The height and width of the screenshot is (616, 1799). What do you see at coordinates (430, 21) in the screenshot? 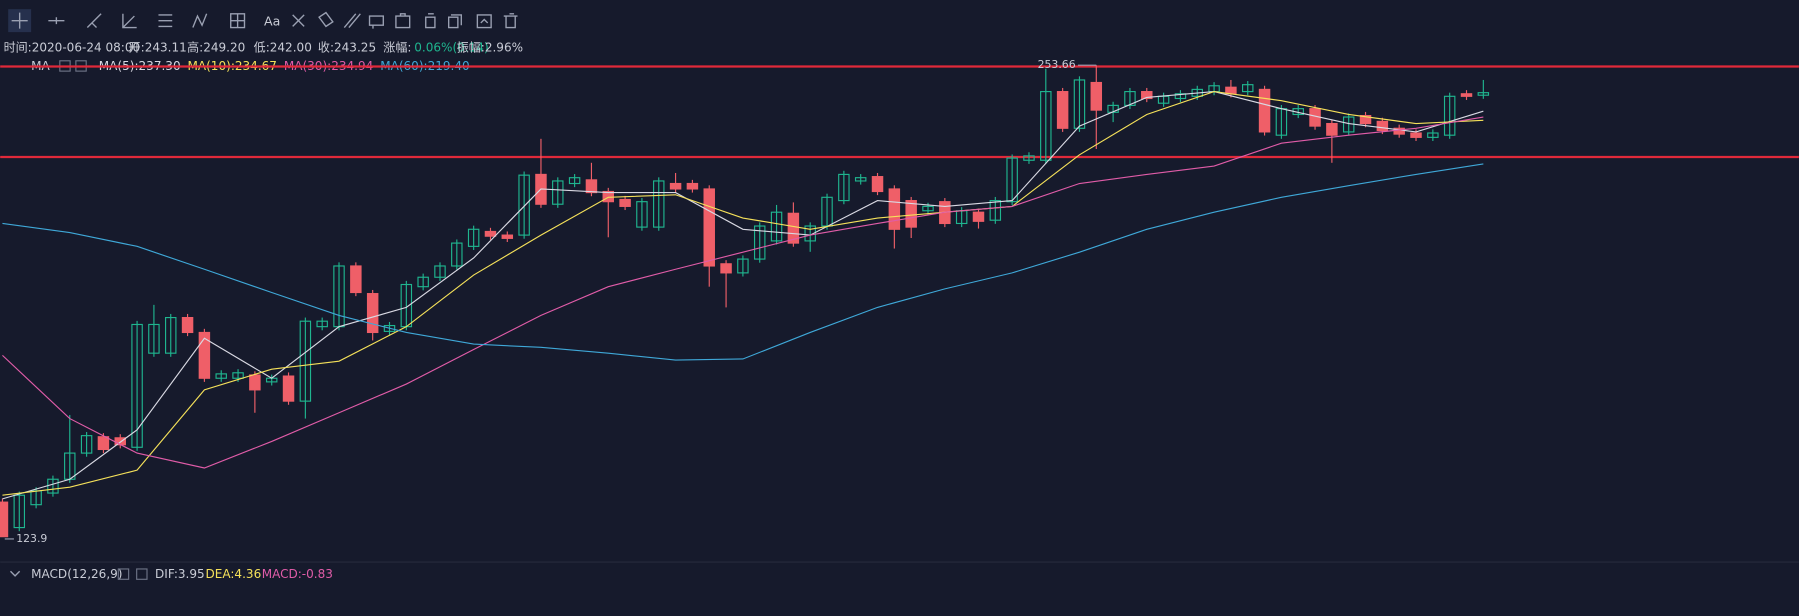
I see `lock2-tool` at bounding box center [430, 21].